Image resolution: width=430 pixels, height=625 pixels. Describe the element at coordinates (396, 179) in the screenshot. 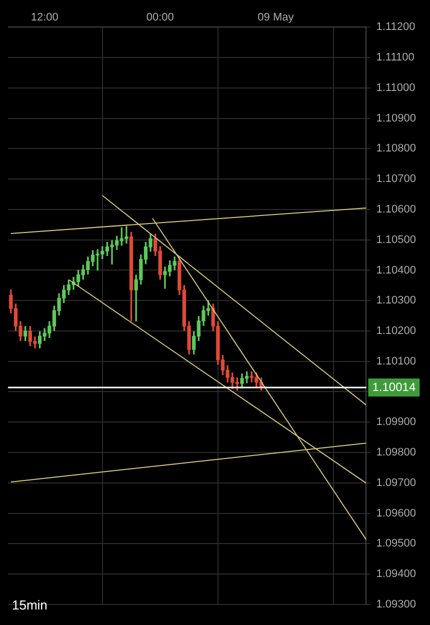

I see `y-tick-label: 1.10700` at that location.